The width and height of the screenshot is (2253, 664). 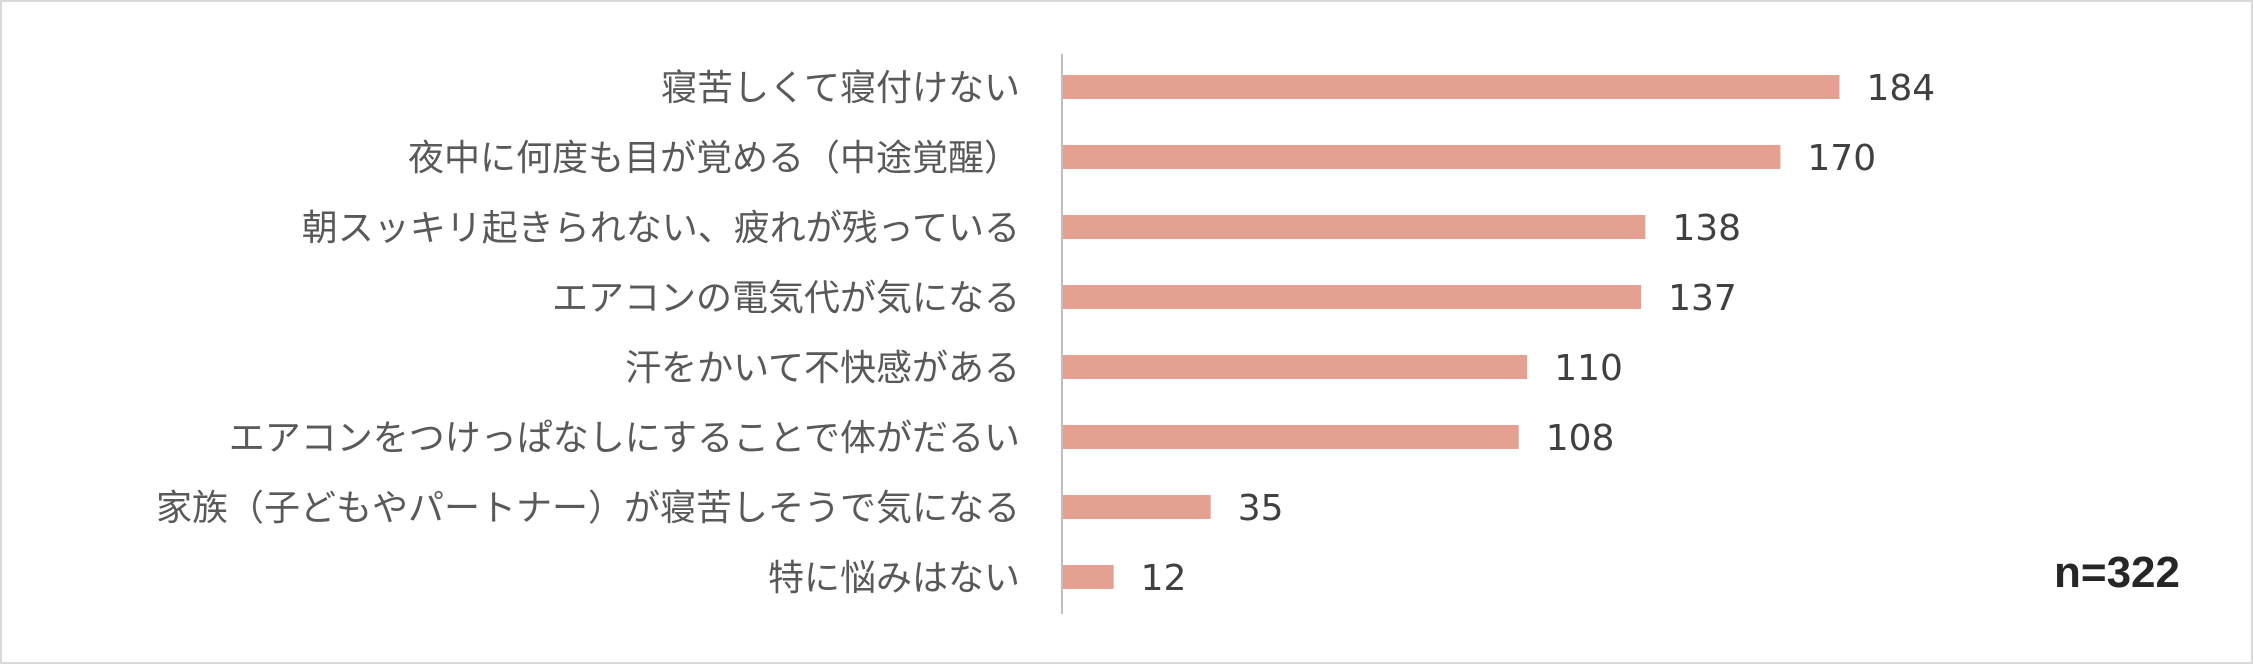 What do you see at coordinates (714, 158) in the screenshot?
I see `category-label: 夜中に何度も目が覚める（中途覚醒）` at bounding box center [714, 158].